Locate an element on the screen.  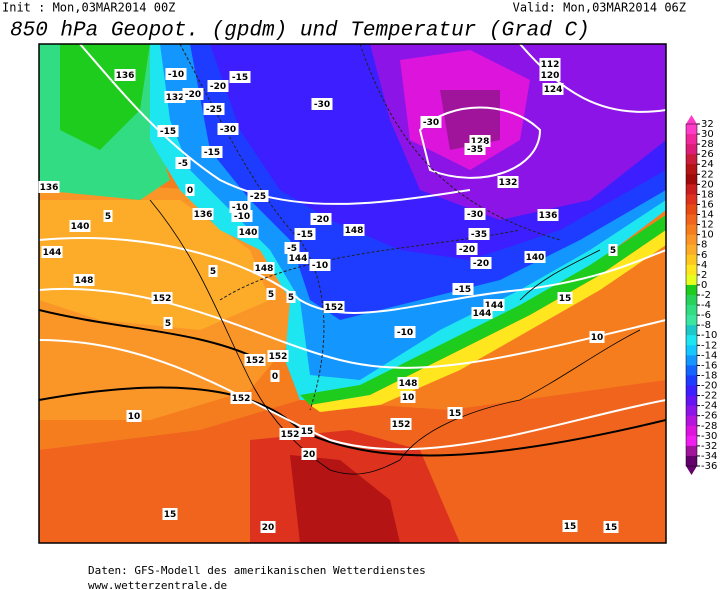
contour-label: 128 is located at coordinates (480, 142).